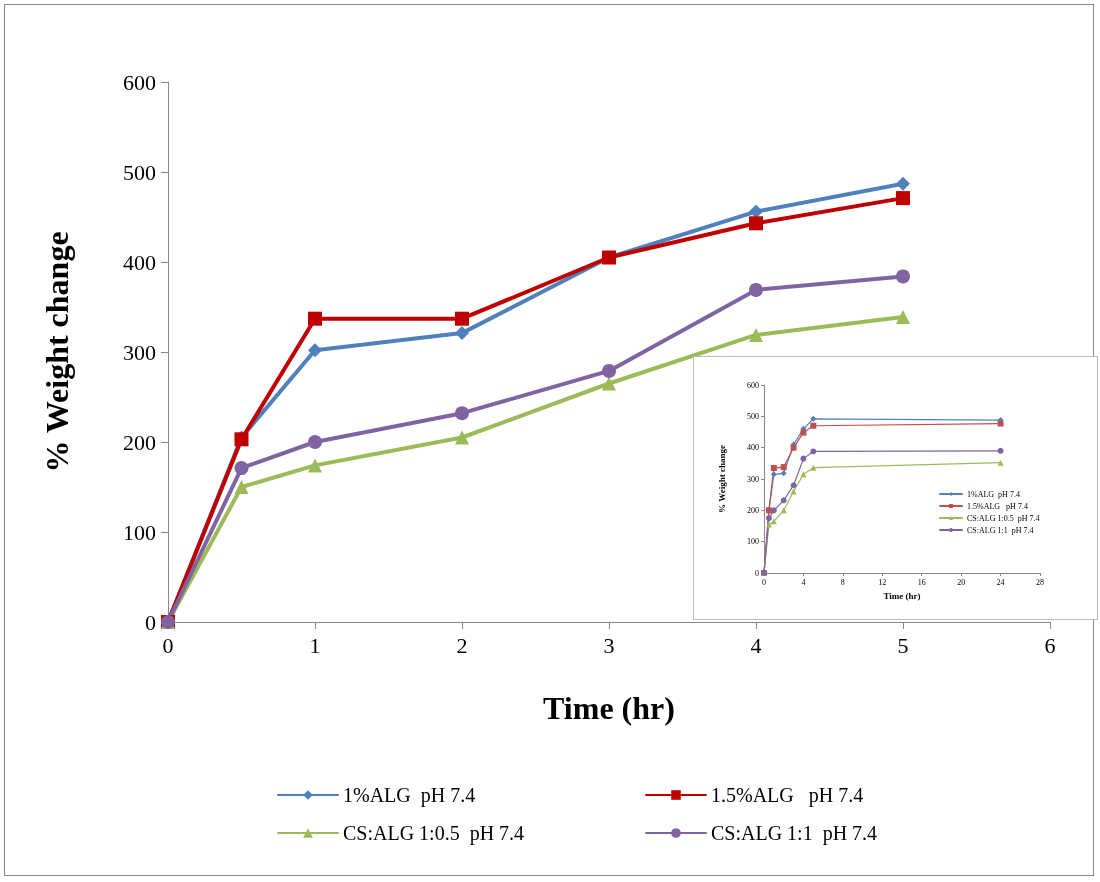 This screenshot has width=1100, height=882. What do you see at coordinates (921, 582) in the screenshot?
I see `x-tick-label: 16` at bounding box center [921, 582].